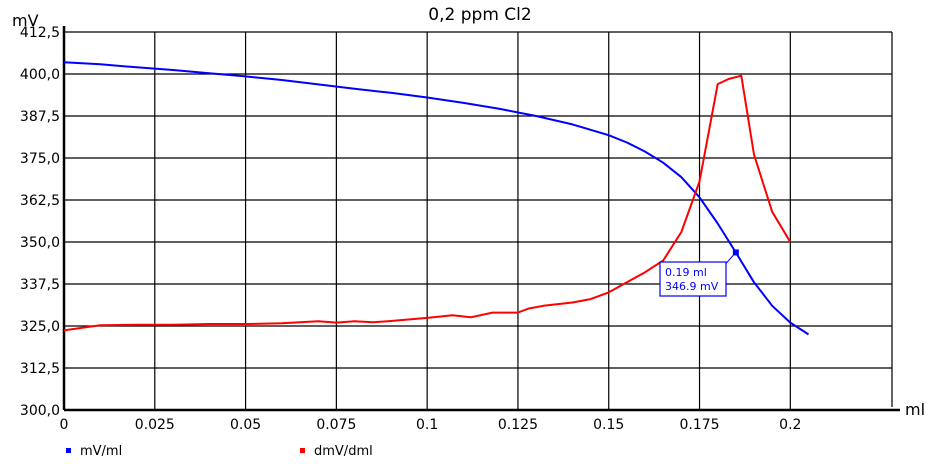  Describe the element at coordinates (40, 243) in the screenshot. I see `y-tick-label: 350,0` at that location.